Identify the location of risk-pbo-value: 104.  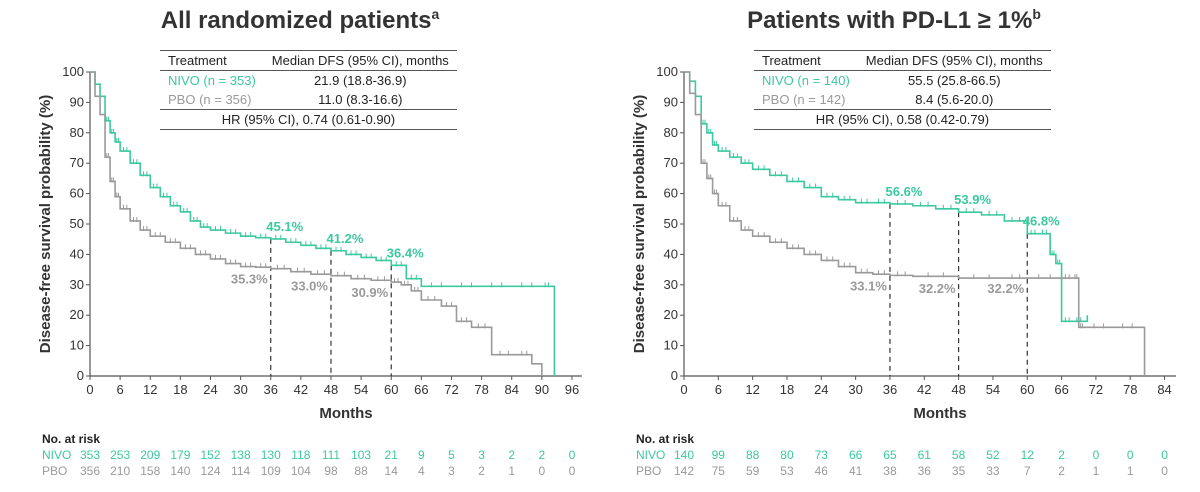
(300, 471).